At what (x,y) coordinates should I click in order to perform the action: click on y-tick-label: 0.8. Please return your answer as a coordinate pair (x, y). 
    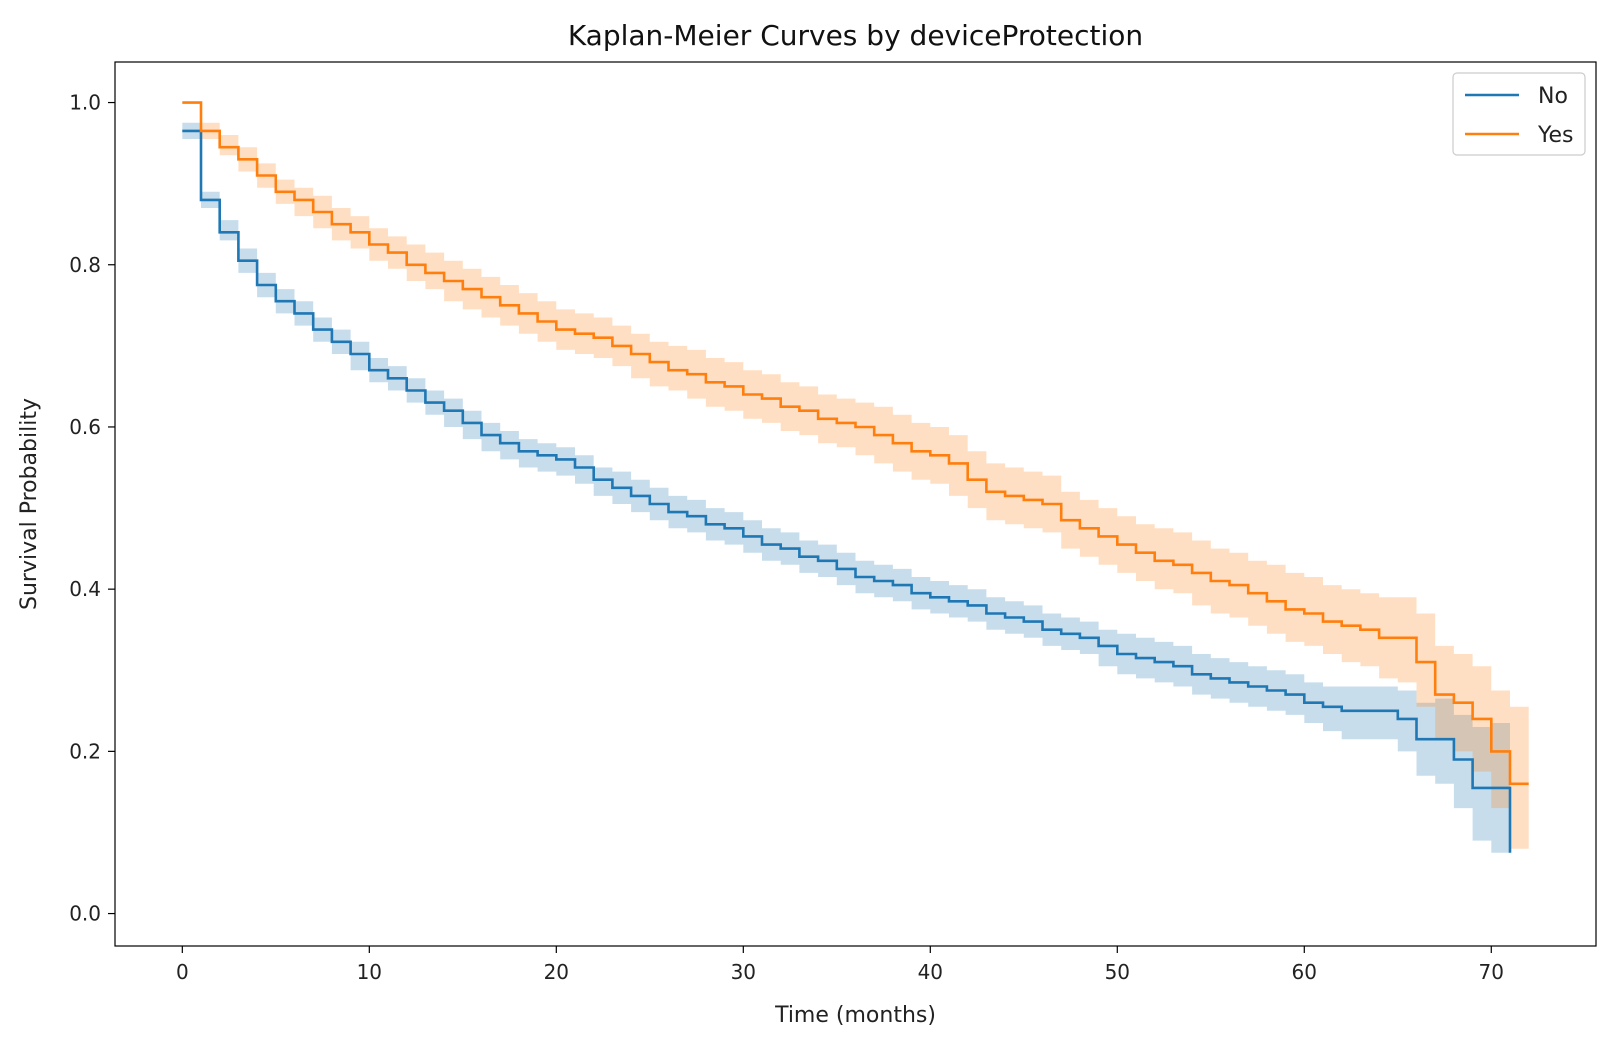
    Looking at the image, I should click on (85, 265).